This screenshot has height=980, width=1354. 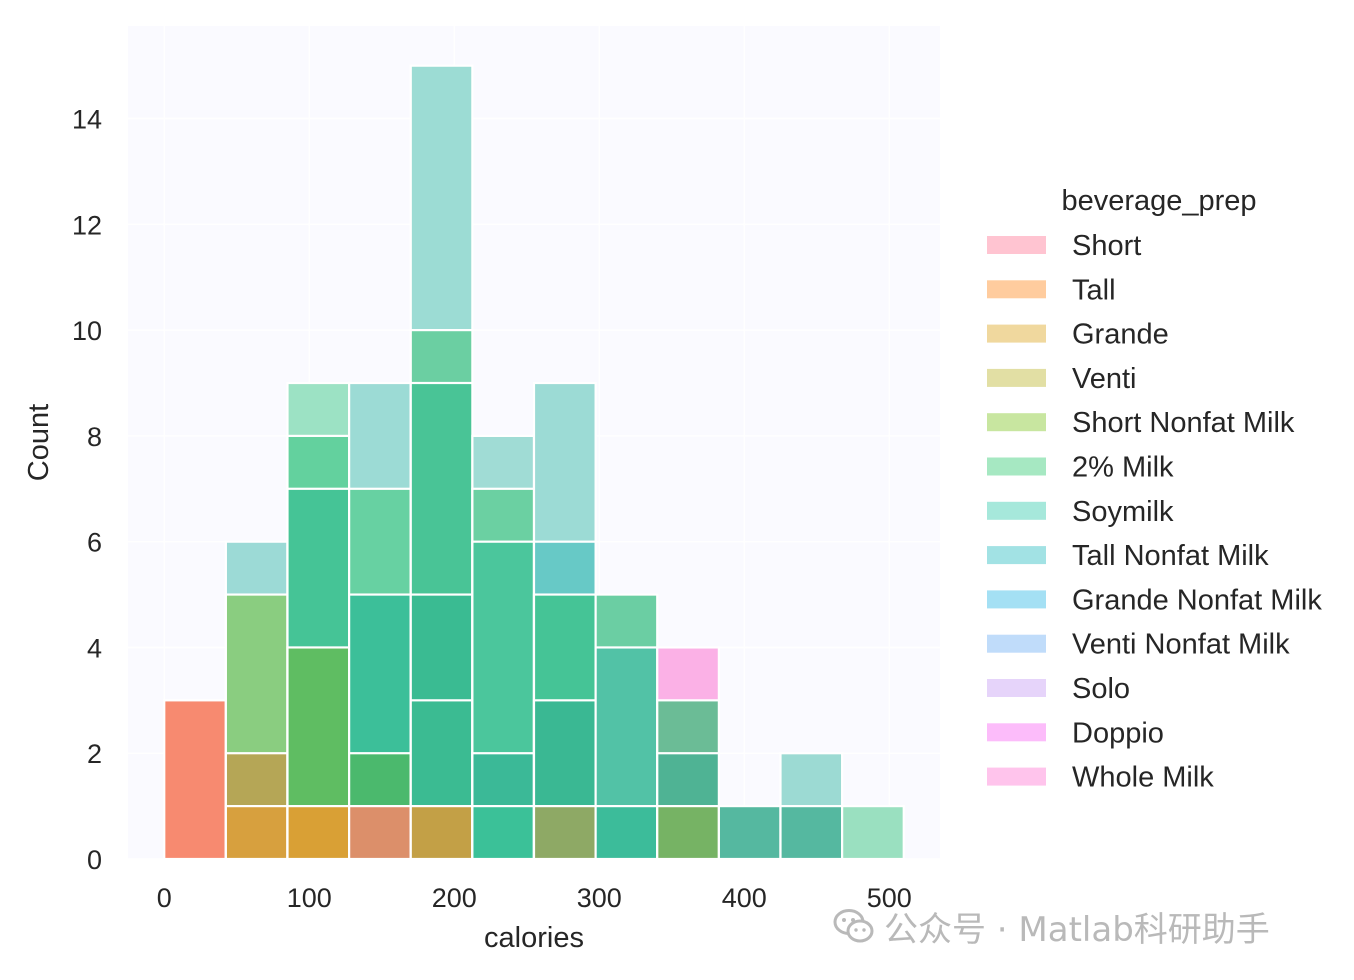 I want to click on y-axis-label: Count, so click(x=39, y=442).